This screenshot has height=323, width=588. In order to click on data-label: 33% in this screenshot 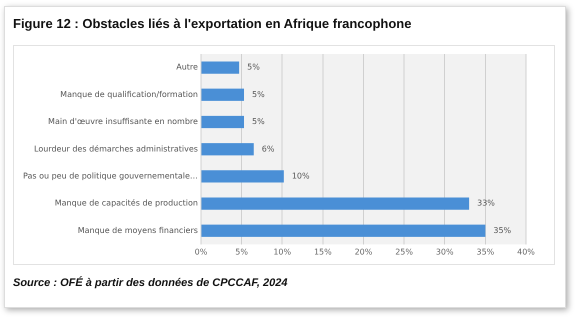, I will do `click(486, 203)`.